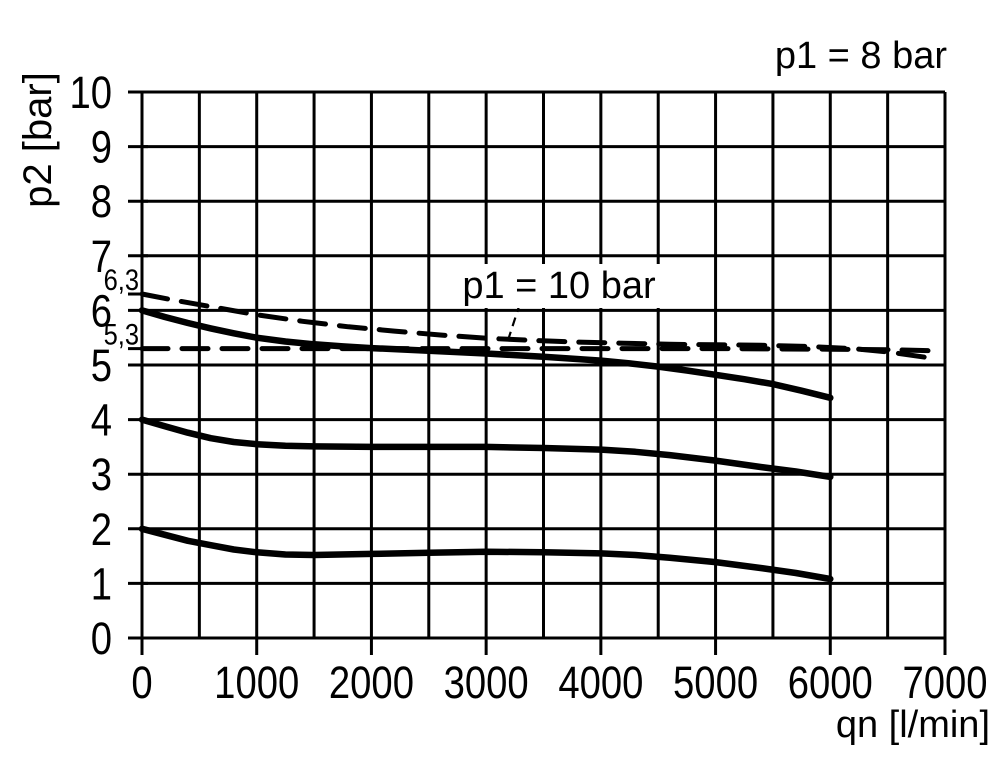  What do you see at coordinates (101, 474) in the screenshot?
I see `y-tick-label-3: 3` at bounding box center [101, 474].